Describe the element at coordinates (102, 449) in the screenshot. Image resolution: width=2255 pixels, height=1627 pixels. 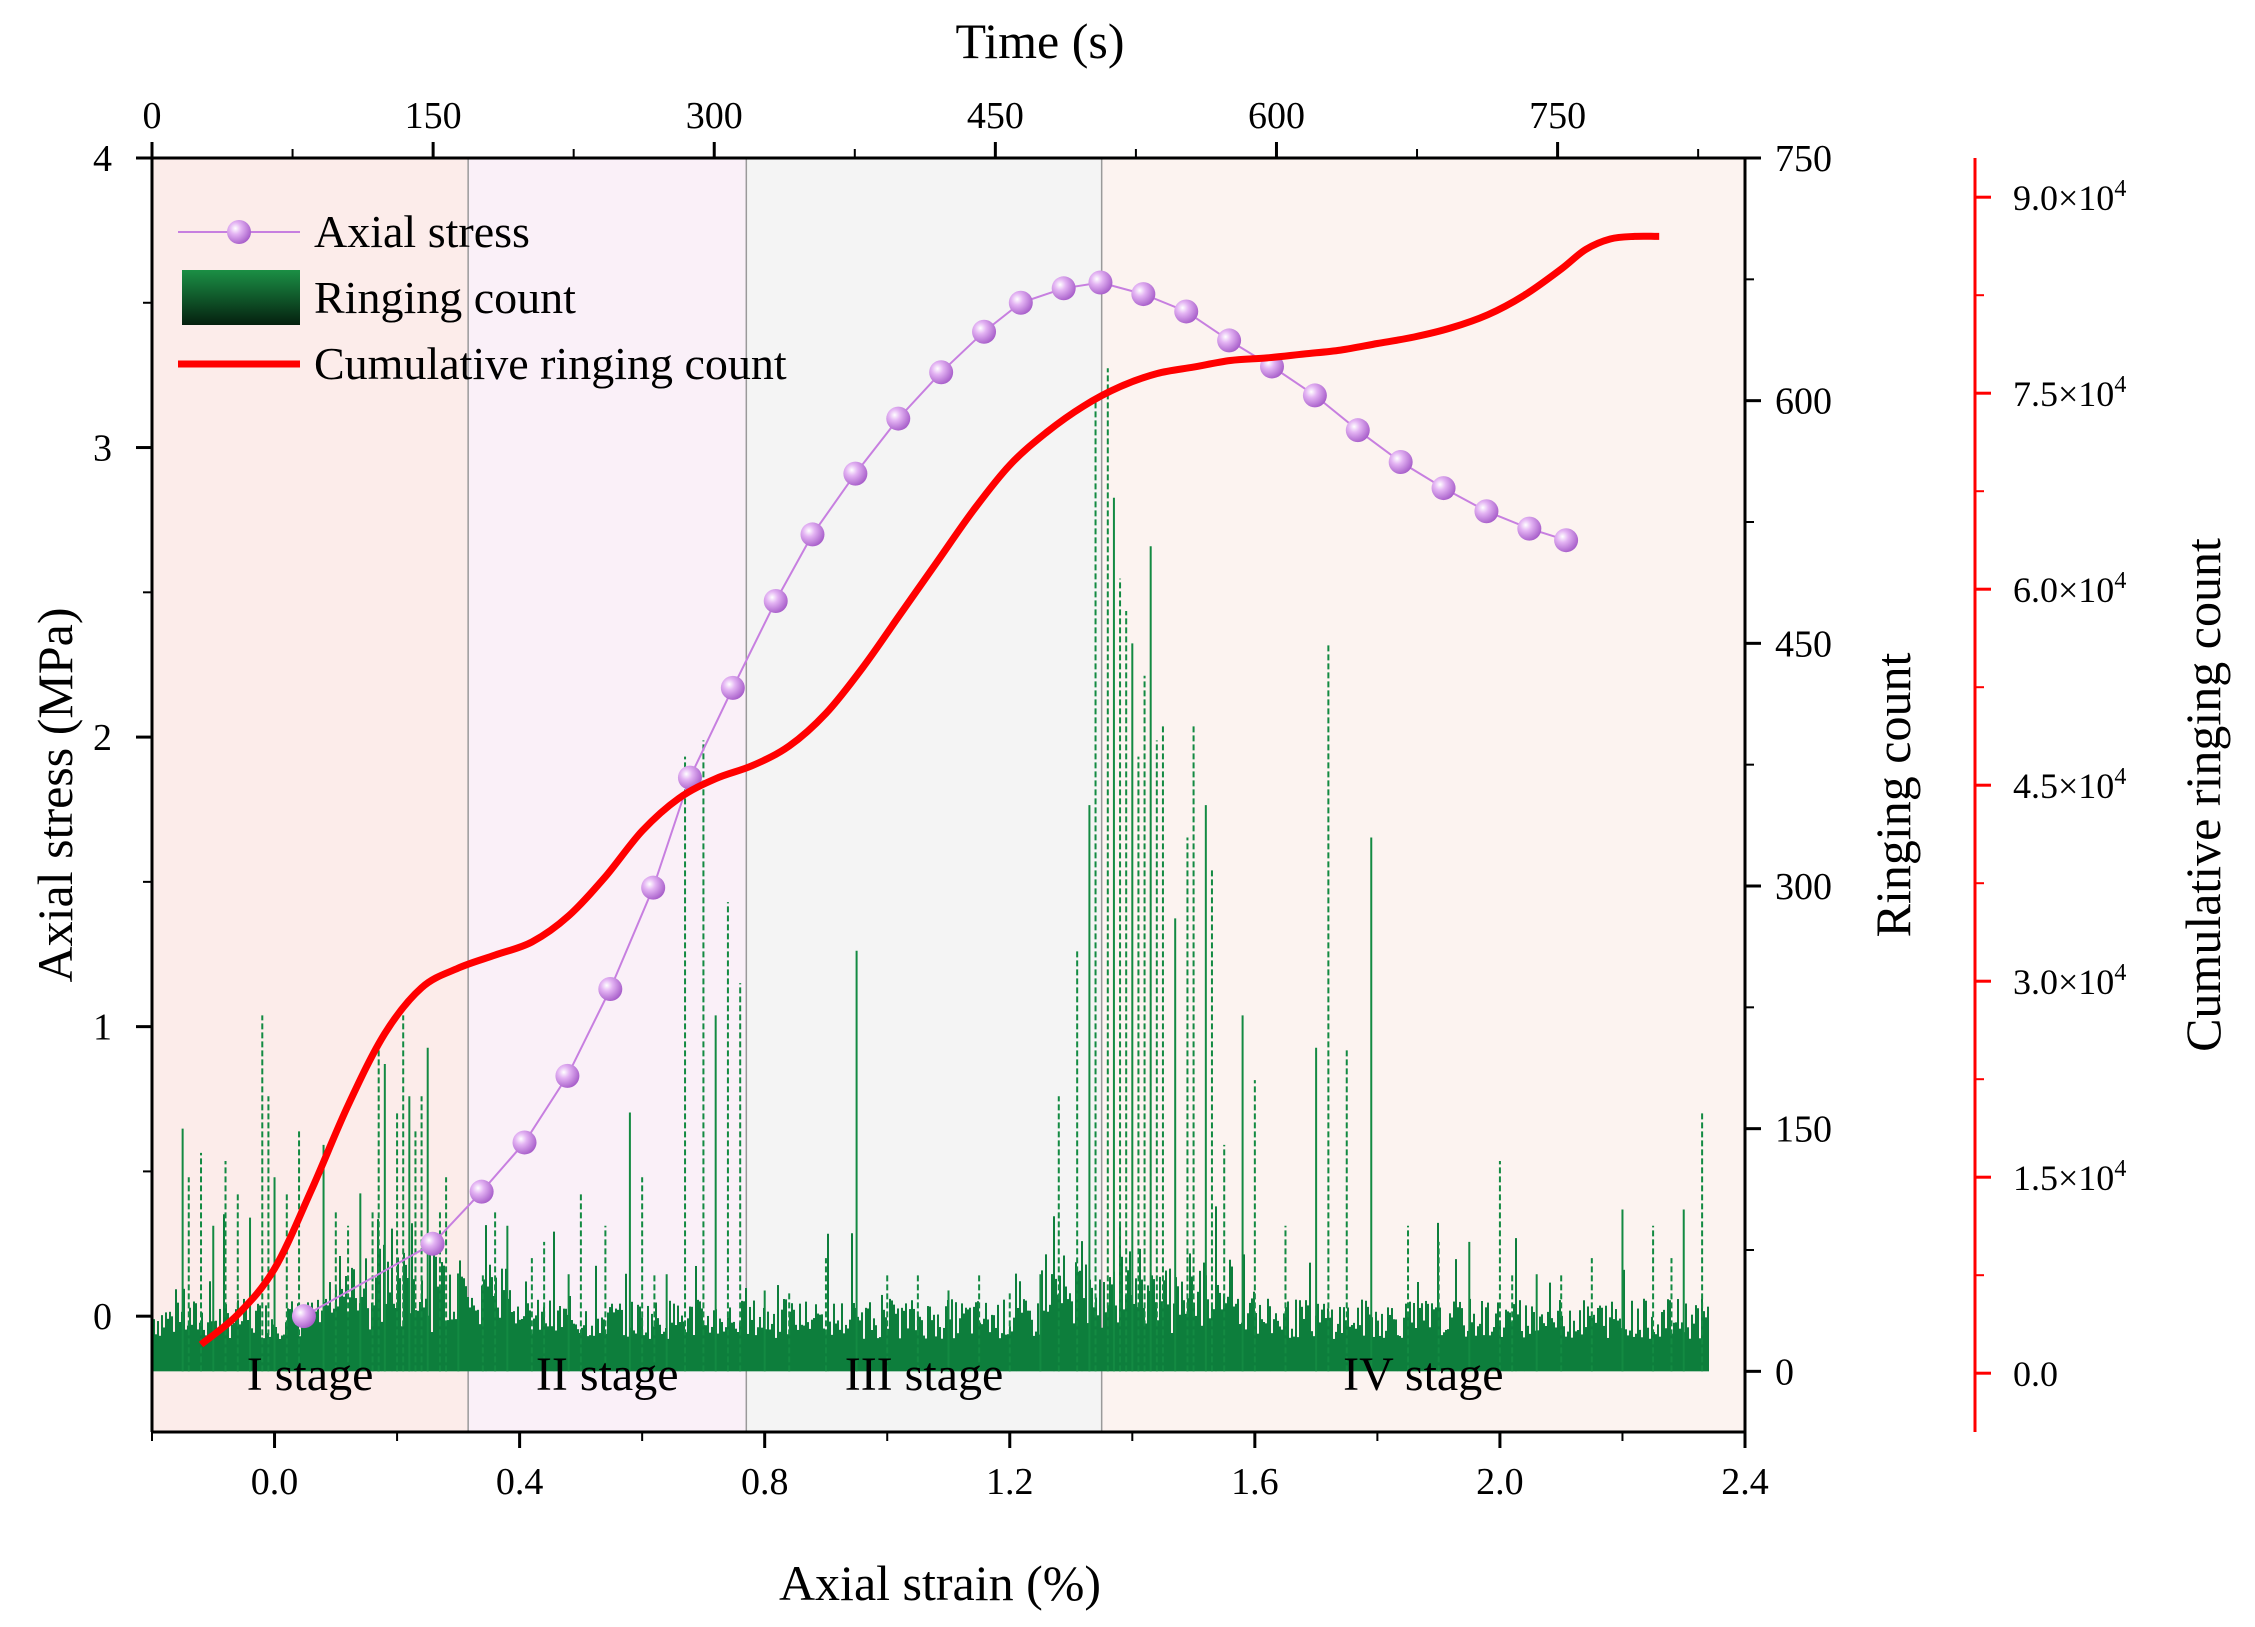
I see `y-tick-label: 3` at that location.